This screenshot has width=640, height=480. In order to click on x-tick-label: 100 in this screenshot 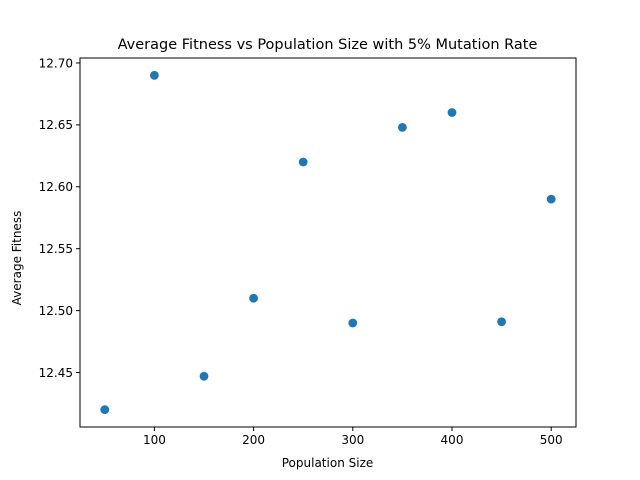, I will do `click(154, 440)`.